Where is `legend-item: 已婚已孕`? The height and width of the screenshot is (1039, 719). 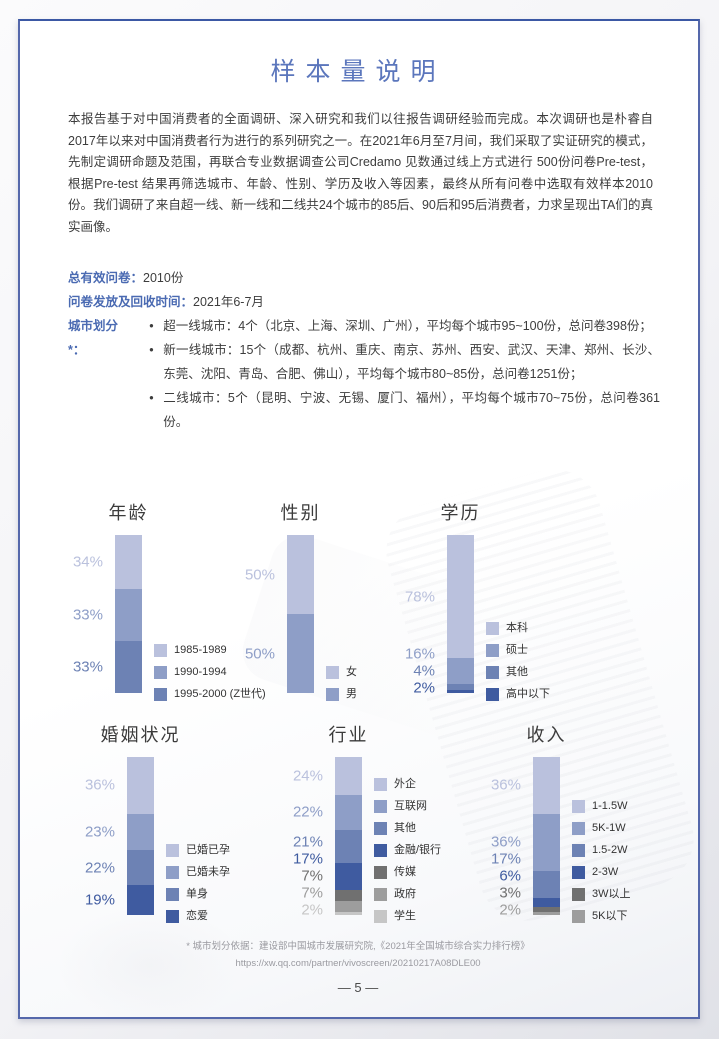 legend-item: 已婚已孕 is located at coordinates (198, 850).